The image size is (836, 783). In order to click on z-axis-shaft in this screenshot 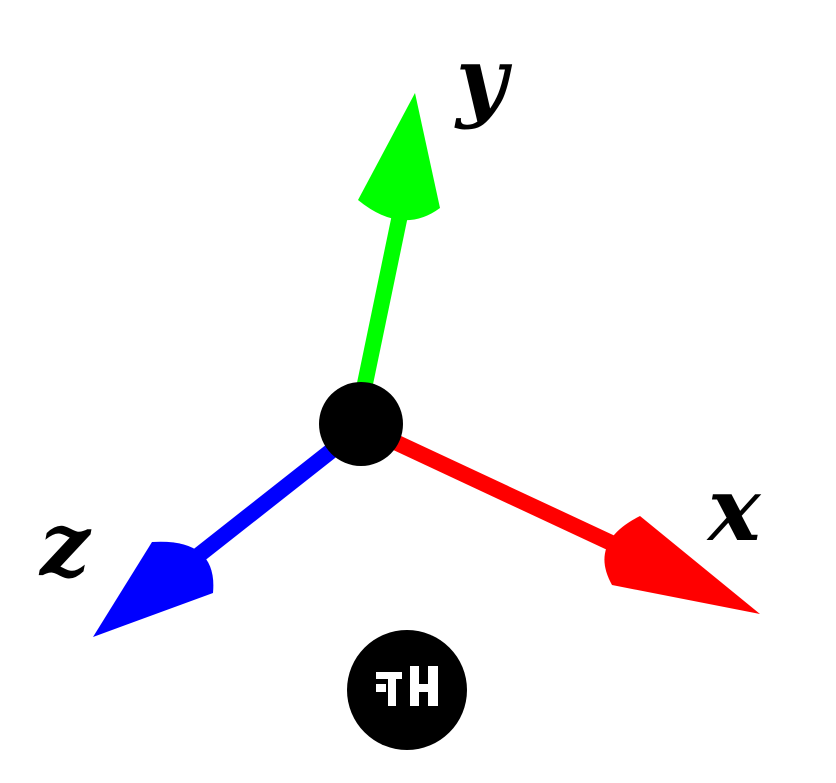, I will do `click(265, 503)`.